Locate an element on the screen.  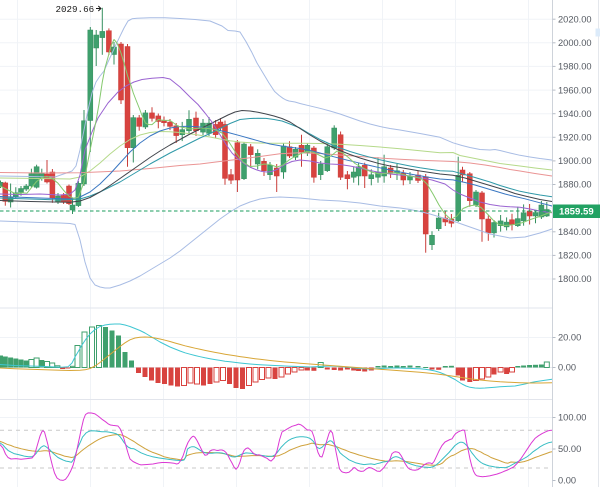
svg-text: 2000.00 is located at coordinates (575, 43).